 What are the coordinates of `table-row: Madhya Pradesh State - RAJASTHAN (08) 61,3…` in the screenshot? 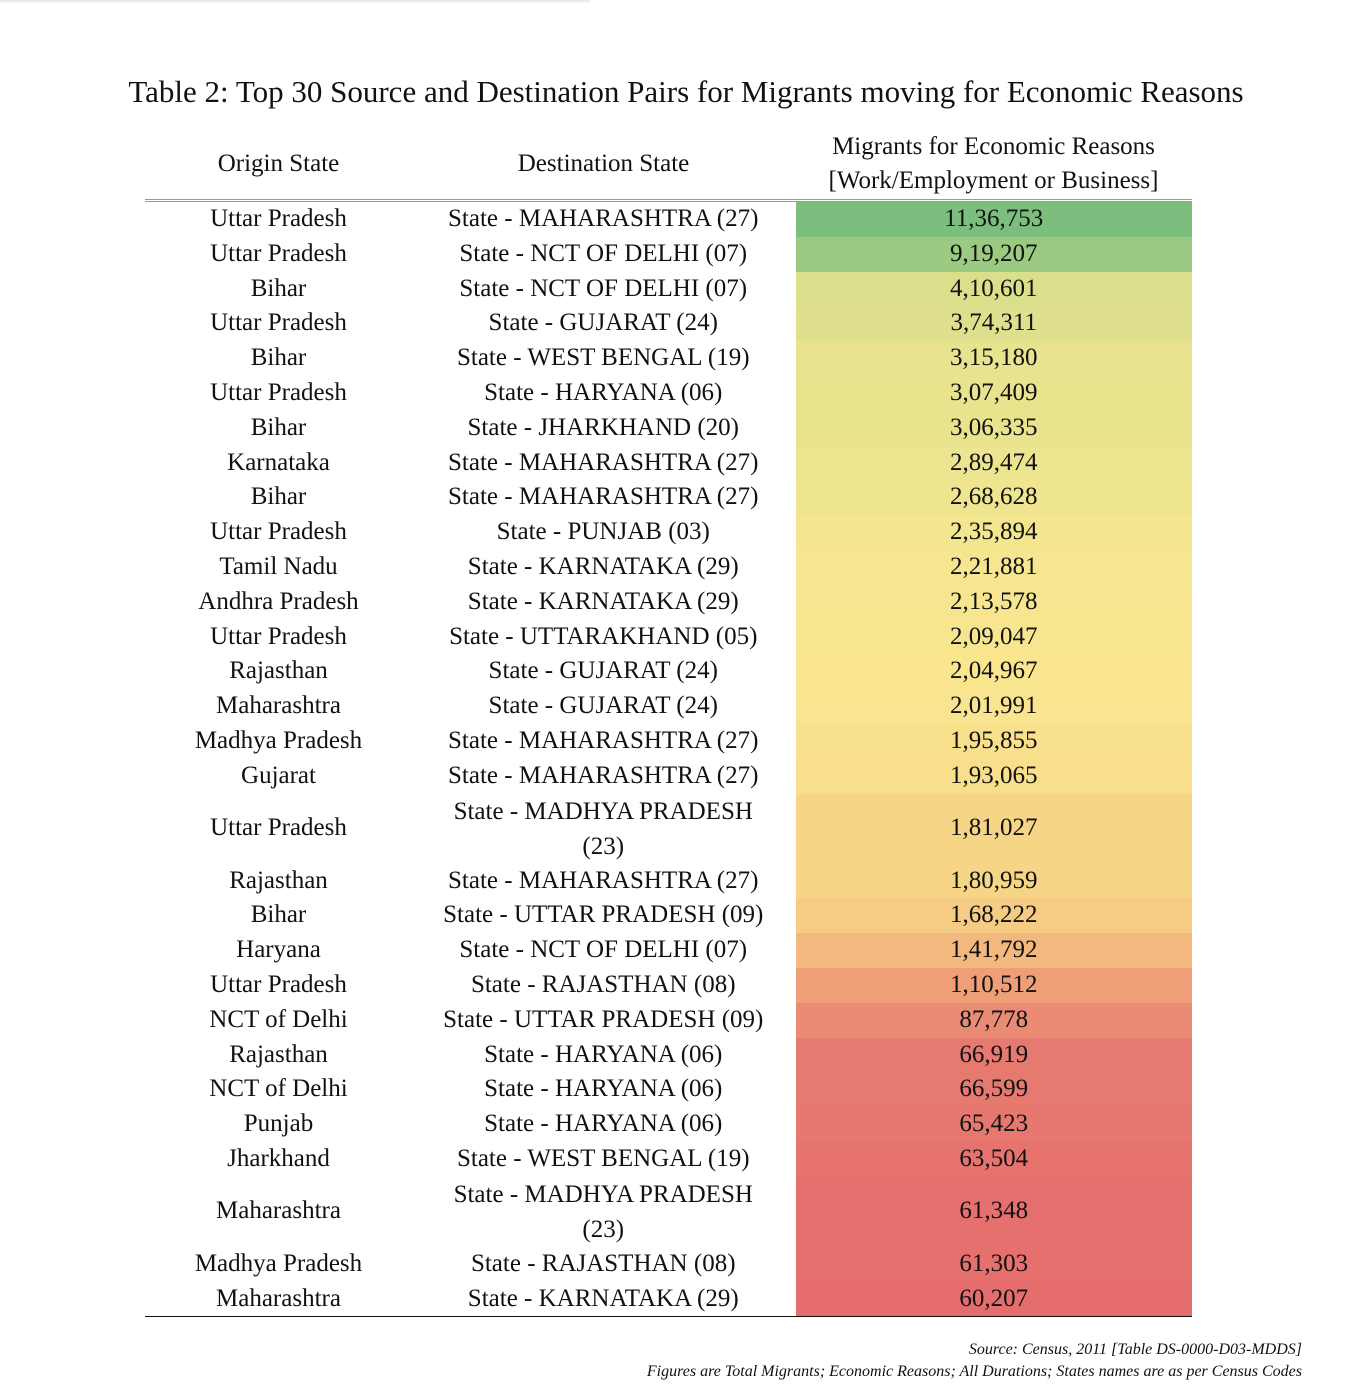 It's located at (668, 1264).